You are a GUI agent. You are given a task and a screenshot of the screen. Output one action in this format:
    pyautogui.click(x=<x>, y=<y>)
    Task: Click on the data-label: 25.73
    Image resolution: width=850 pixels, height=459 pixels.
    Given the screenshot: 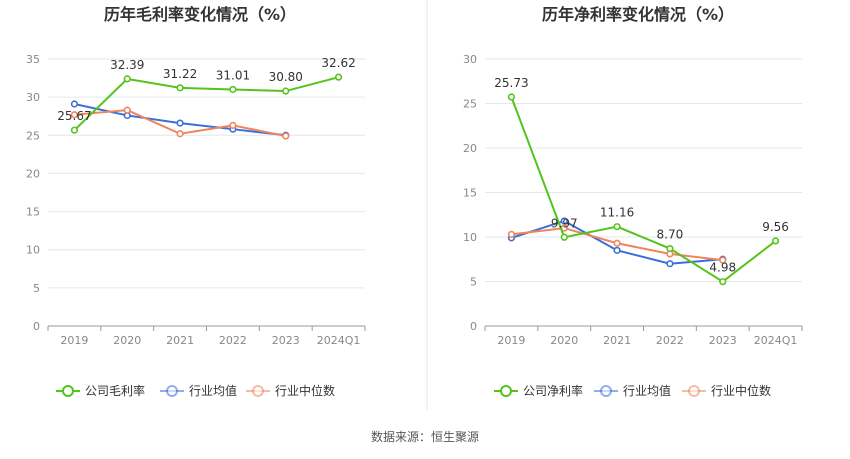 What is the action you would take?
    pyautogui.click(x=511, y=83)
    